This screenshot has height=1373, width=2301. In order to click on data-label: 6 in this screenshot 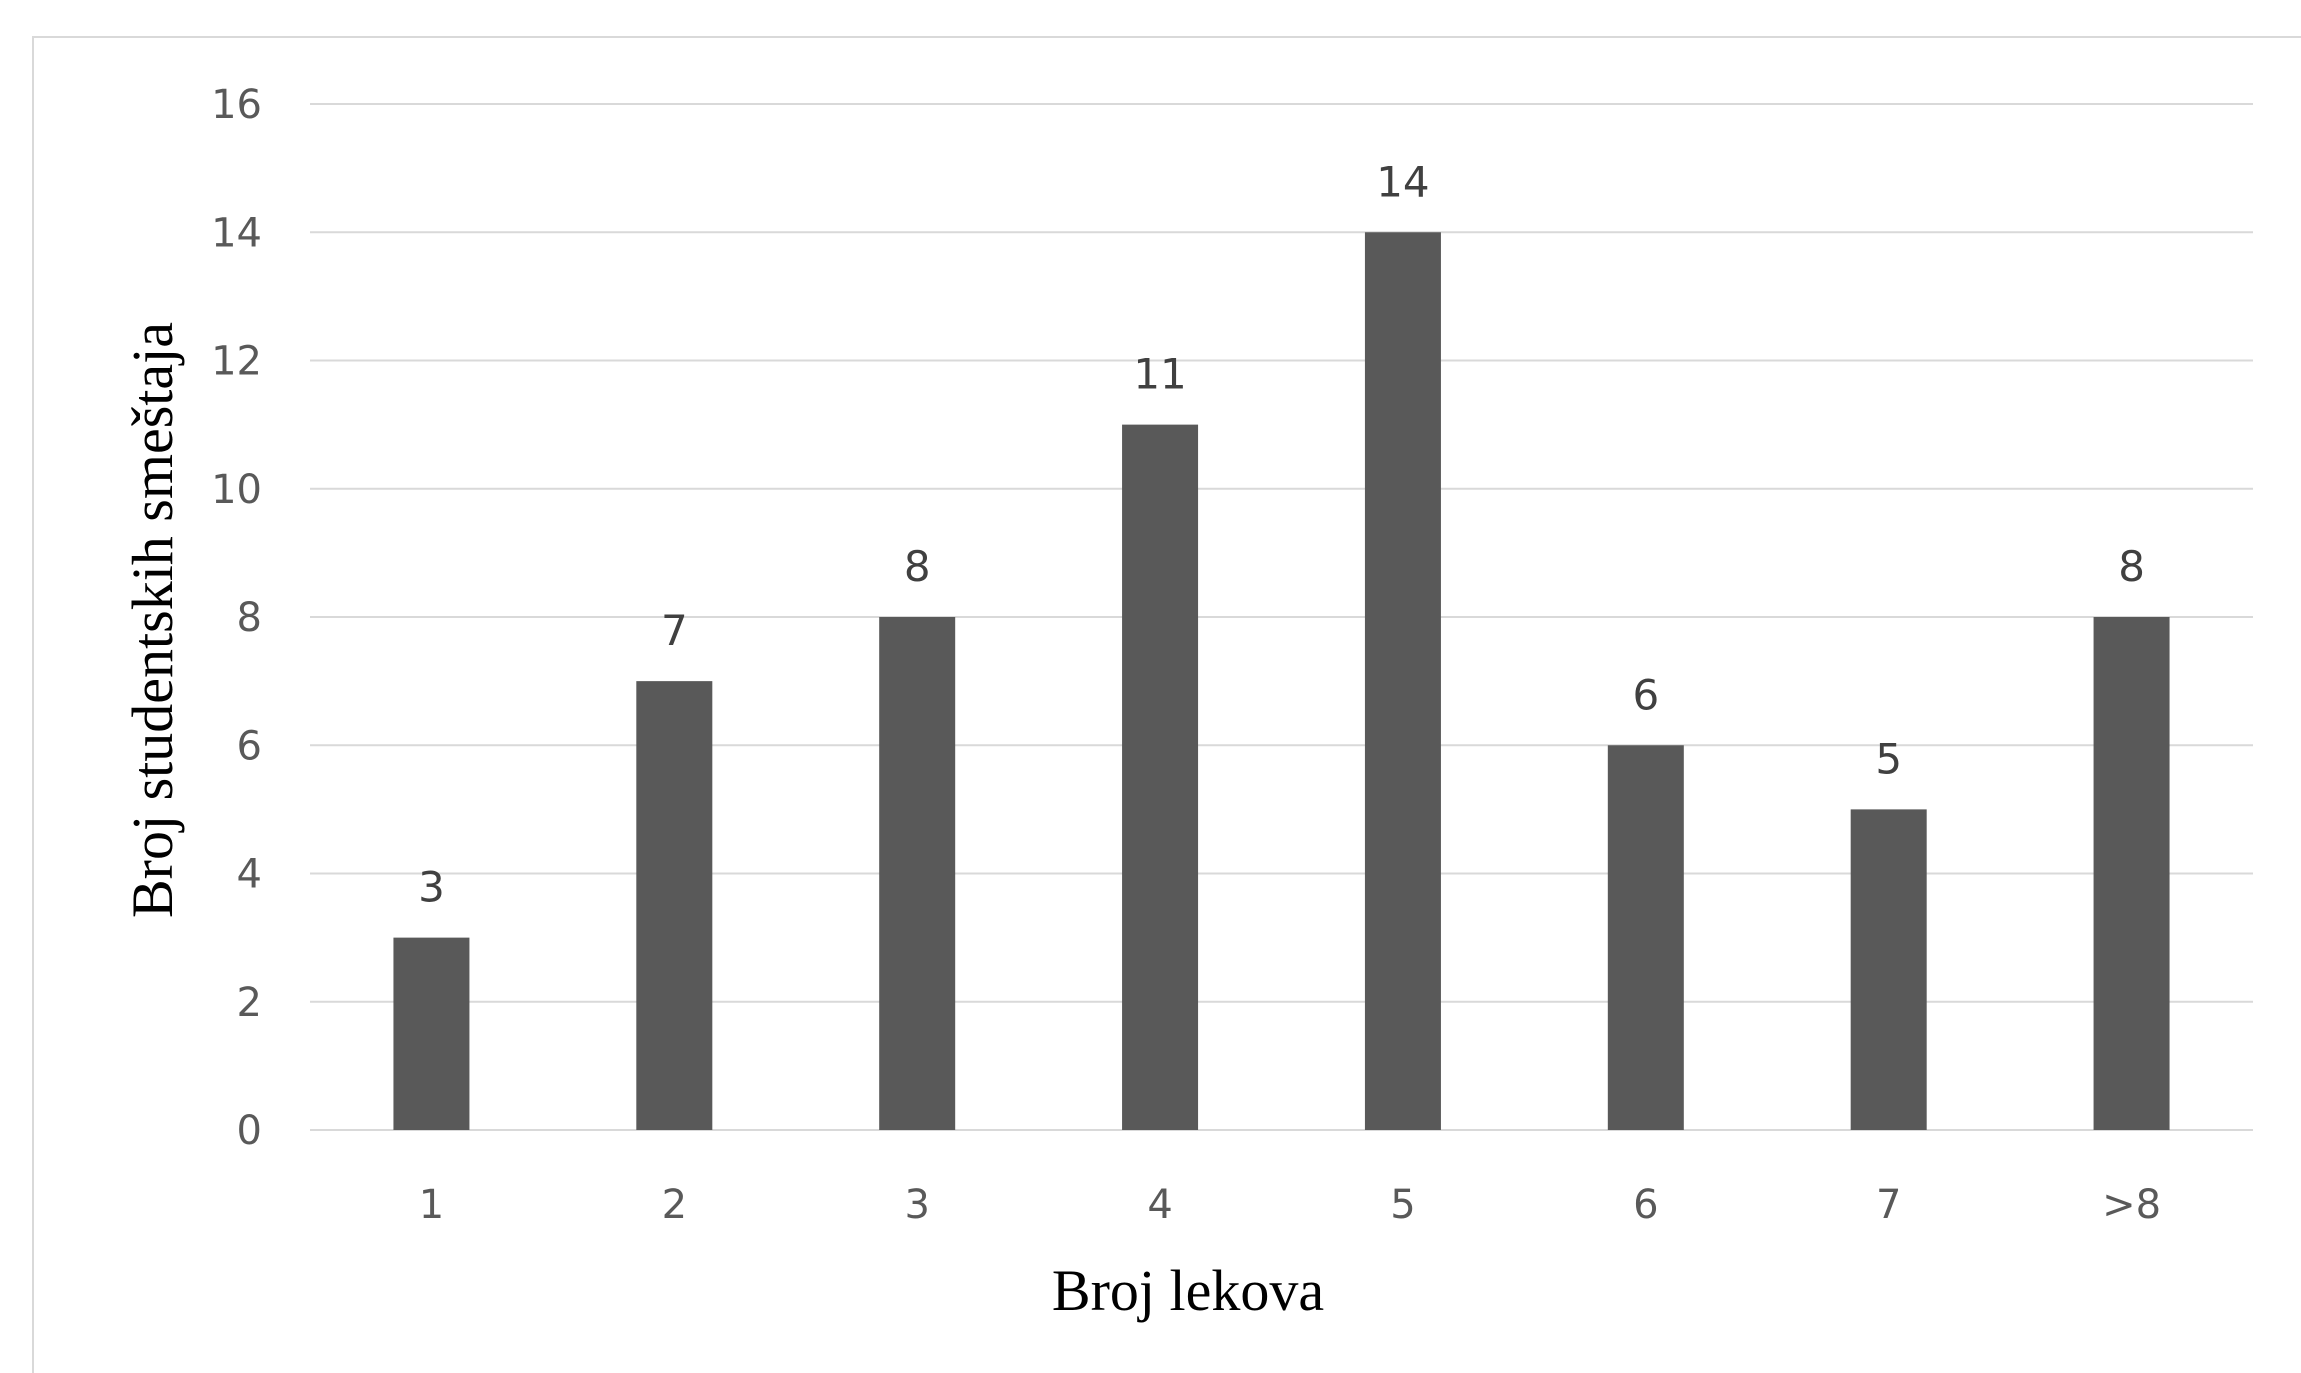, I will do `click(1645, 694)`.